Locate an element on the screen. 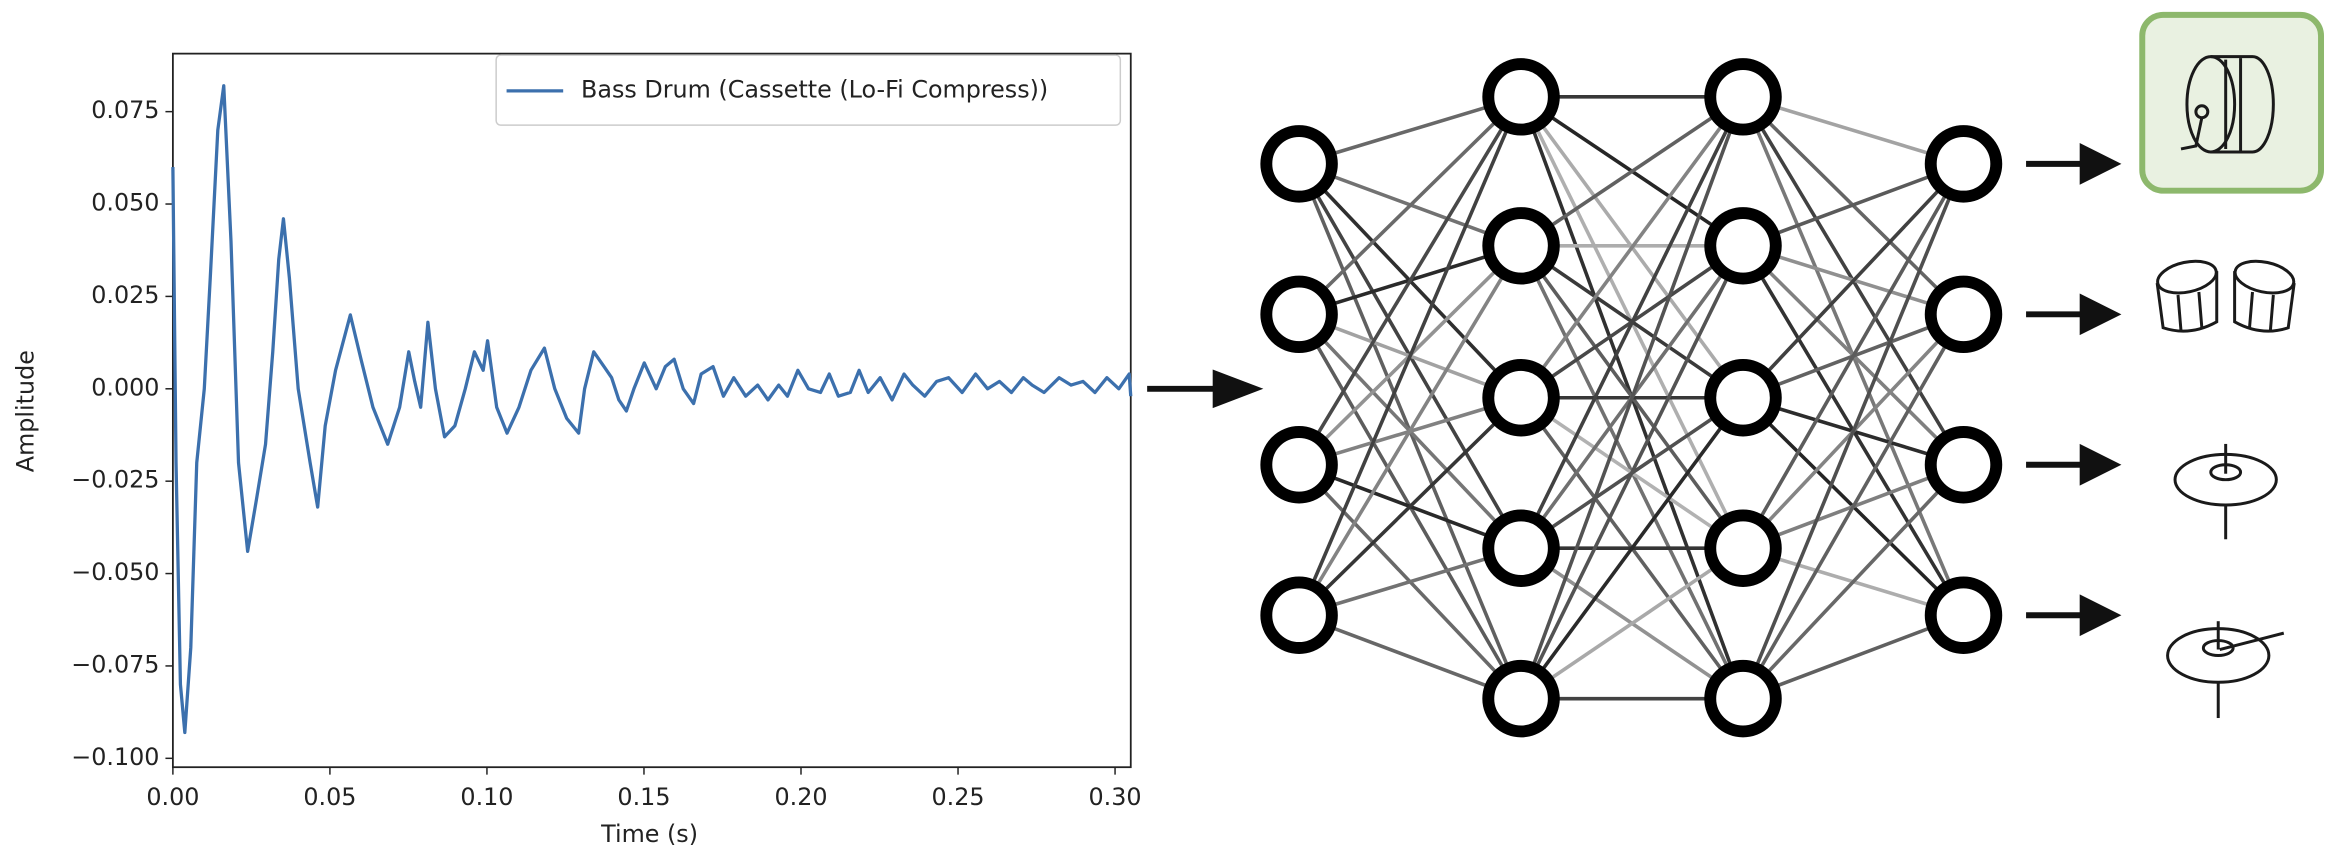 This screenshot has height=860, width=2336. y-tick-label: −0.100 is located at coordinates (115, 757).